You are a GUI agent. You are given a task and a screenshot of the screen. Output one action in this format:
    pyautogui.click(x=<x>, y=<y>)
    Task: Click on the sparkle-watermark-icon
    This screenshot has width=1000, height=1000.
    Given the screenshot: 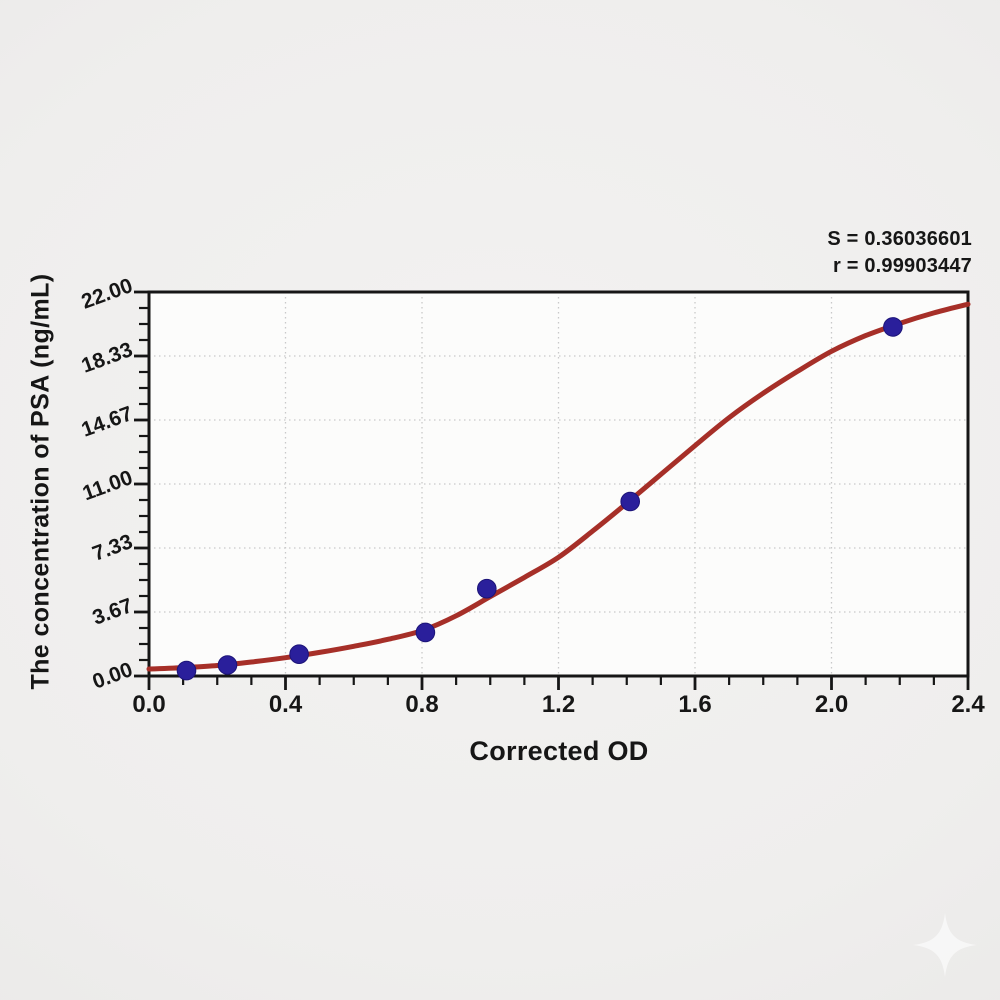 What is the action you would take?
    pyautogui.click(x=945, y=945)
    